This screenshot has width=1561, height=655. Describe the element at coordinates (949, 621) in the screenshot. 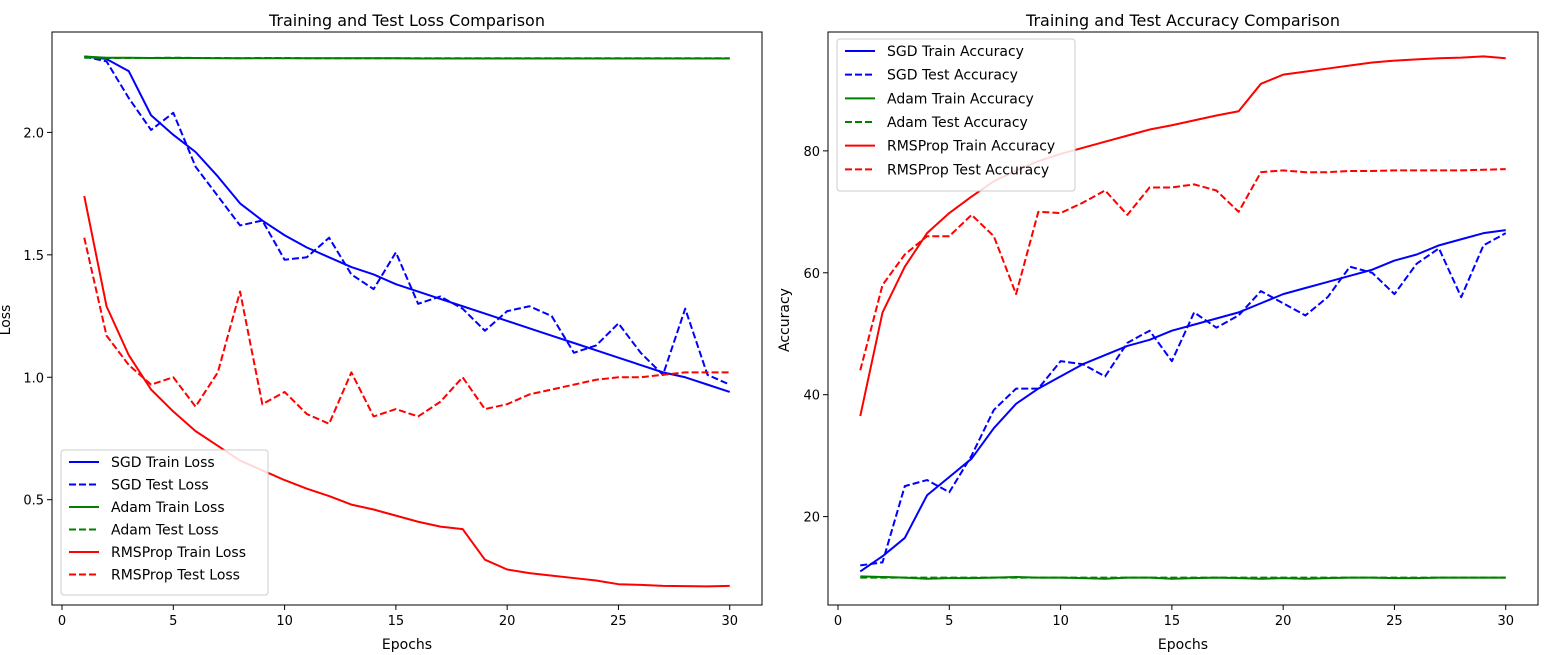

I see `accuracy-xtick-label-1: 5` at that location.